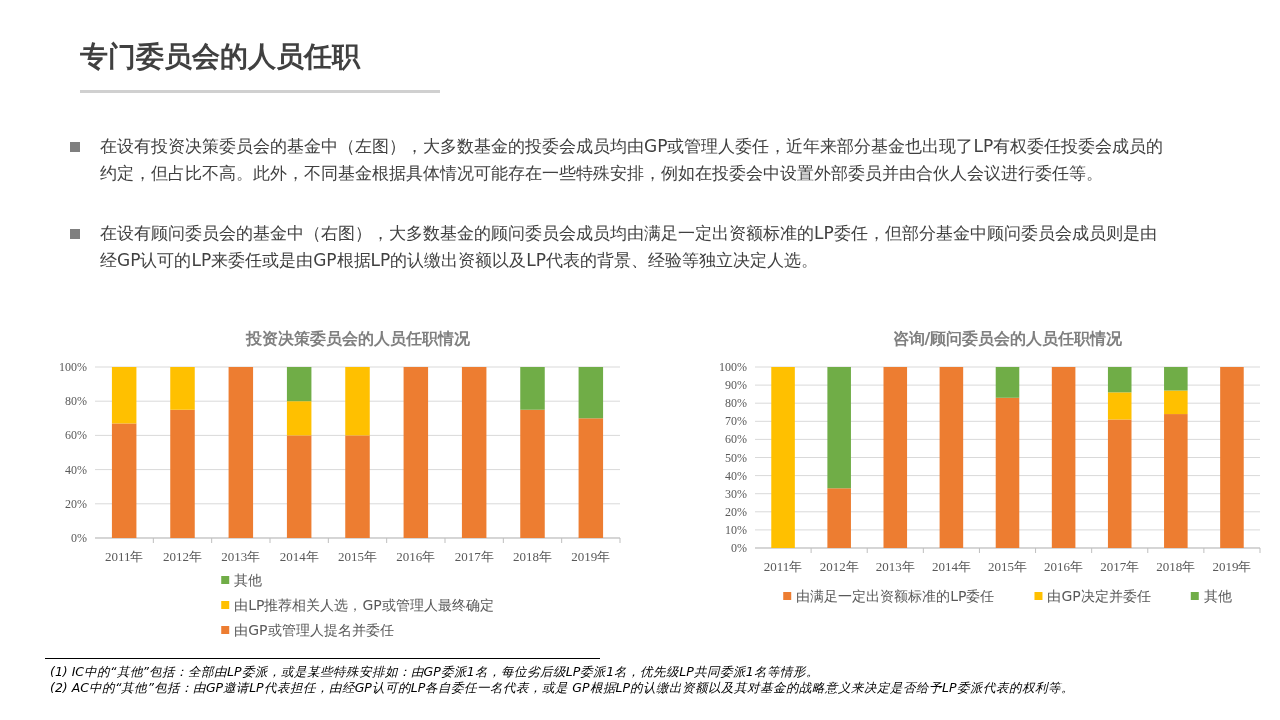 Image resolution: width=1280 pixels, height=720 pixels. What do you see at coordinates (260, 65) in the screenshot?
I see `text: 专门委员会的人员任职` at bounding box center [260, 65].